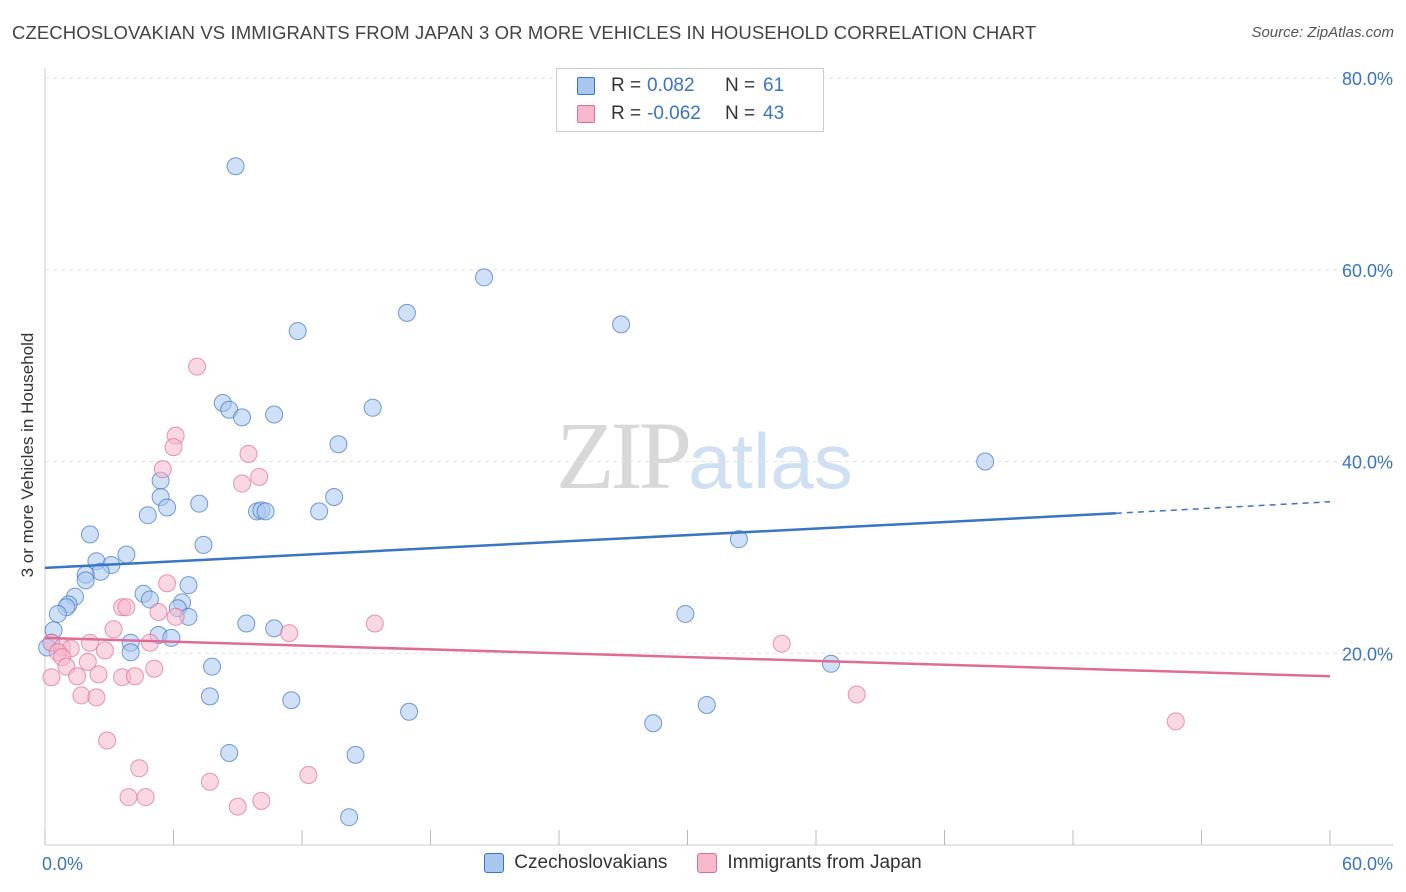  Describe the element at coordinates (1367, 271) in the screenshot. I see `y-tick-label: 60.0%` at that location.